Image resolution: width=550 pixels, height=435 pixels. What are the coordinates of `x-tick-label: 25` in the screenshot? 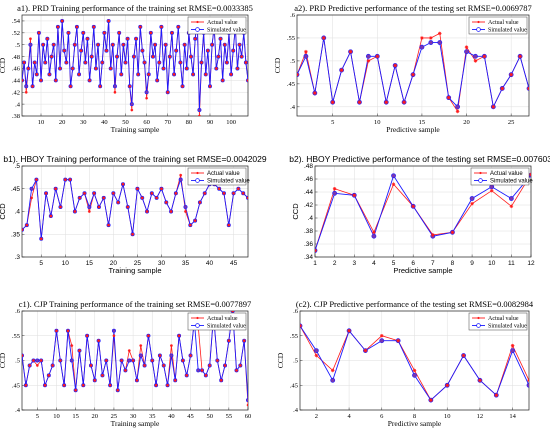 It's located at (138, 263).